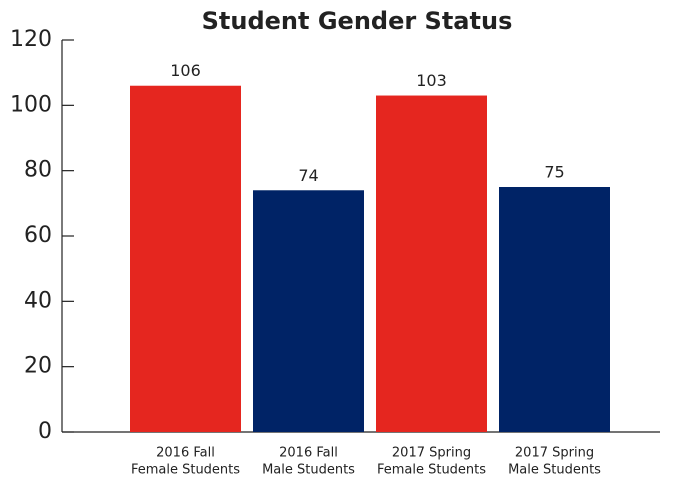 This screenshot has width=676, height=482. I want to click on value-label: 75, so click(554, 172).